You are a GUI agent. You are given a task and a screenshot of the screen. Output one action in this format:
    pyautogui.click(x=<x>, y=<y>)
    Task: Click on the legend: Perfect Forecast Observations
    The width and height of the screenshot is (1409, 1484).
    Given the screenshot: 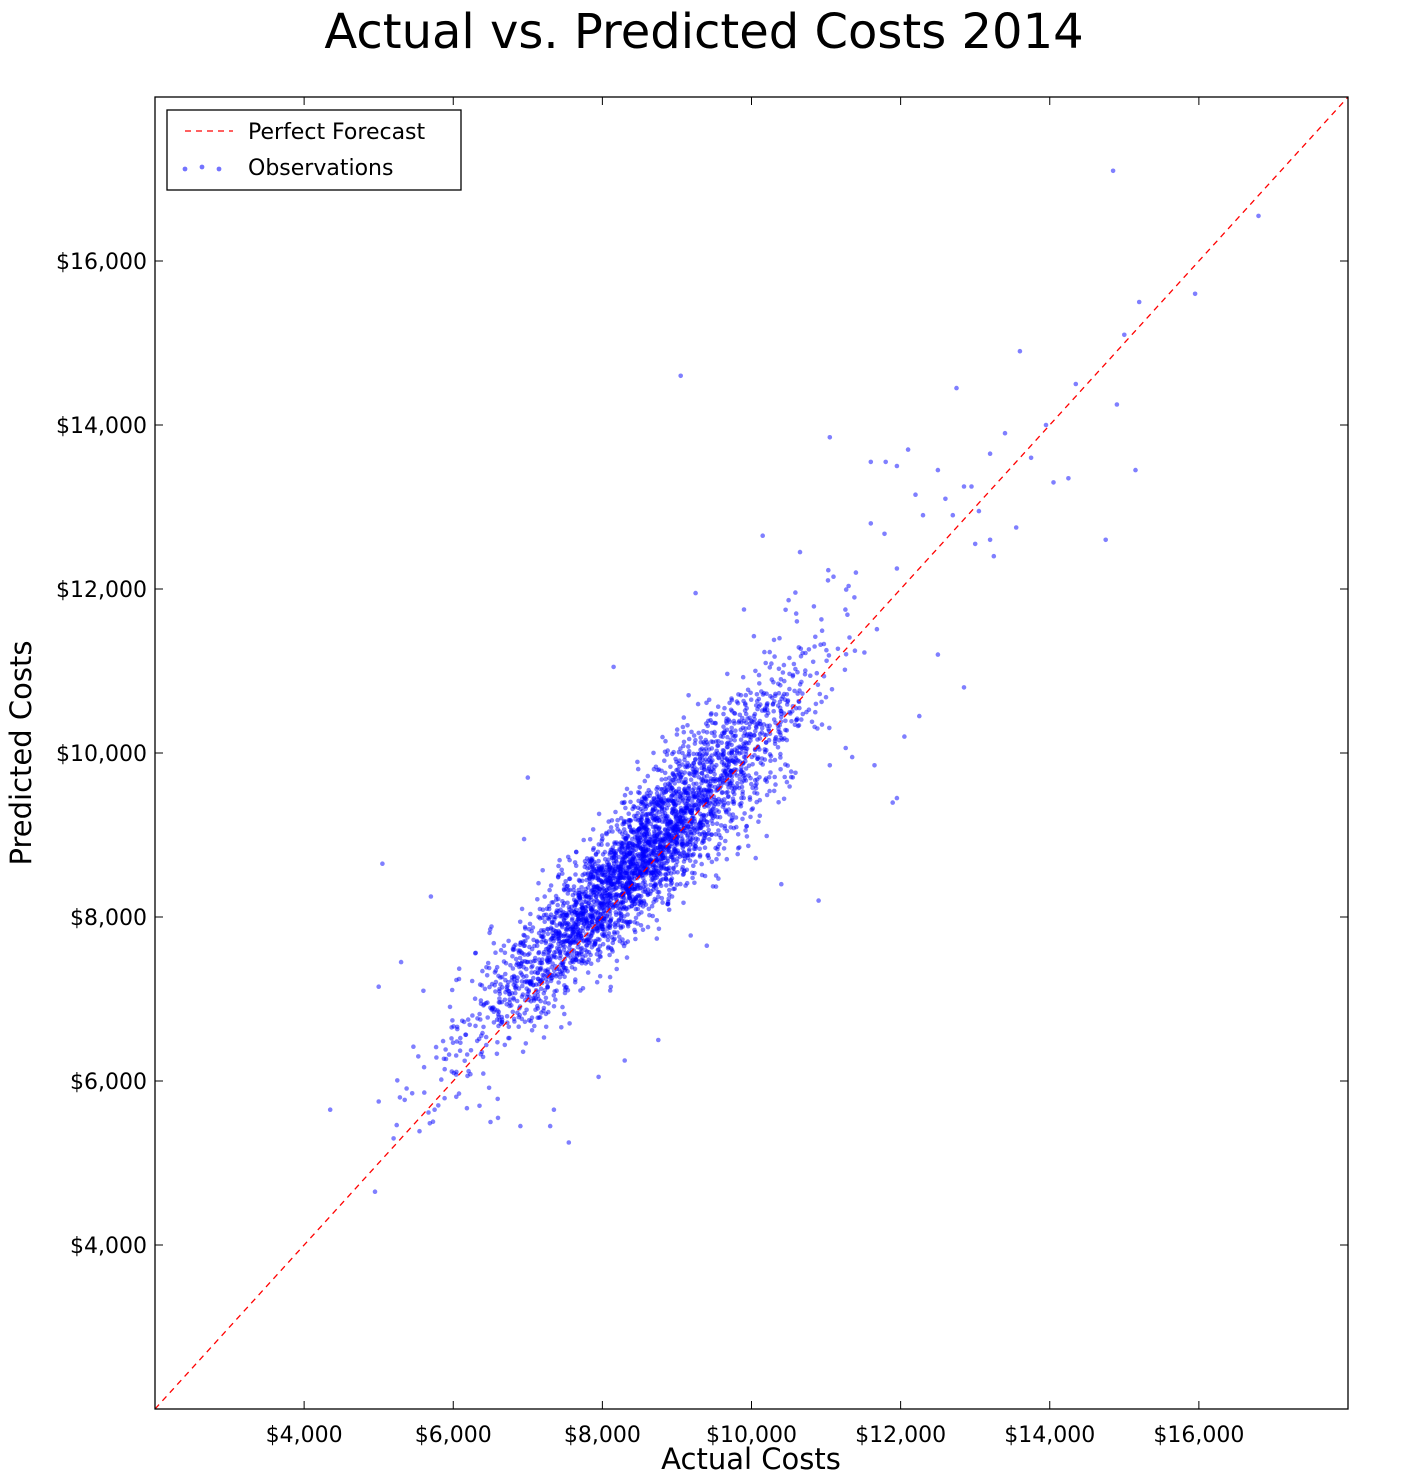 What is the action you would take?
    pyautogui.click(x=314, y=150)
    